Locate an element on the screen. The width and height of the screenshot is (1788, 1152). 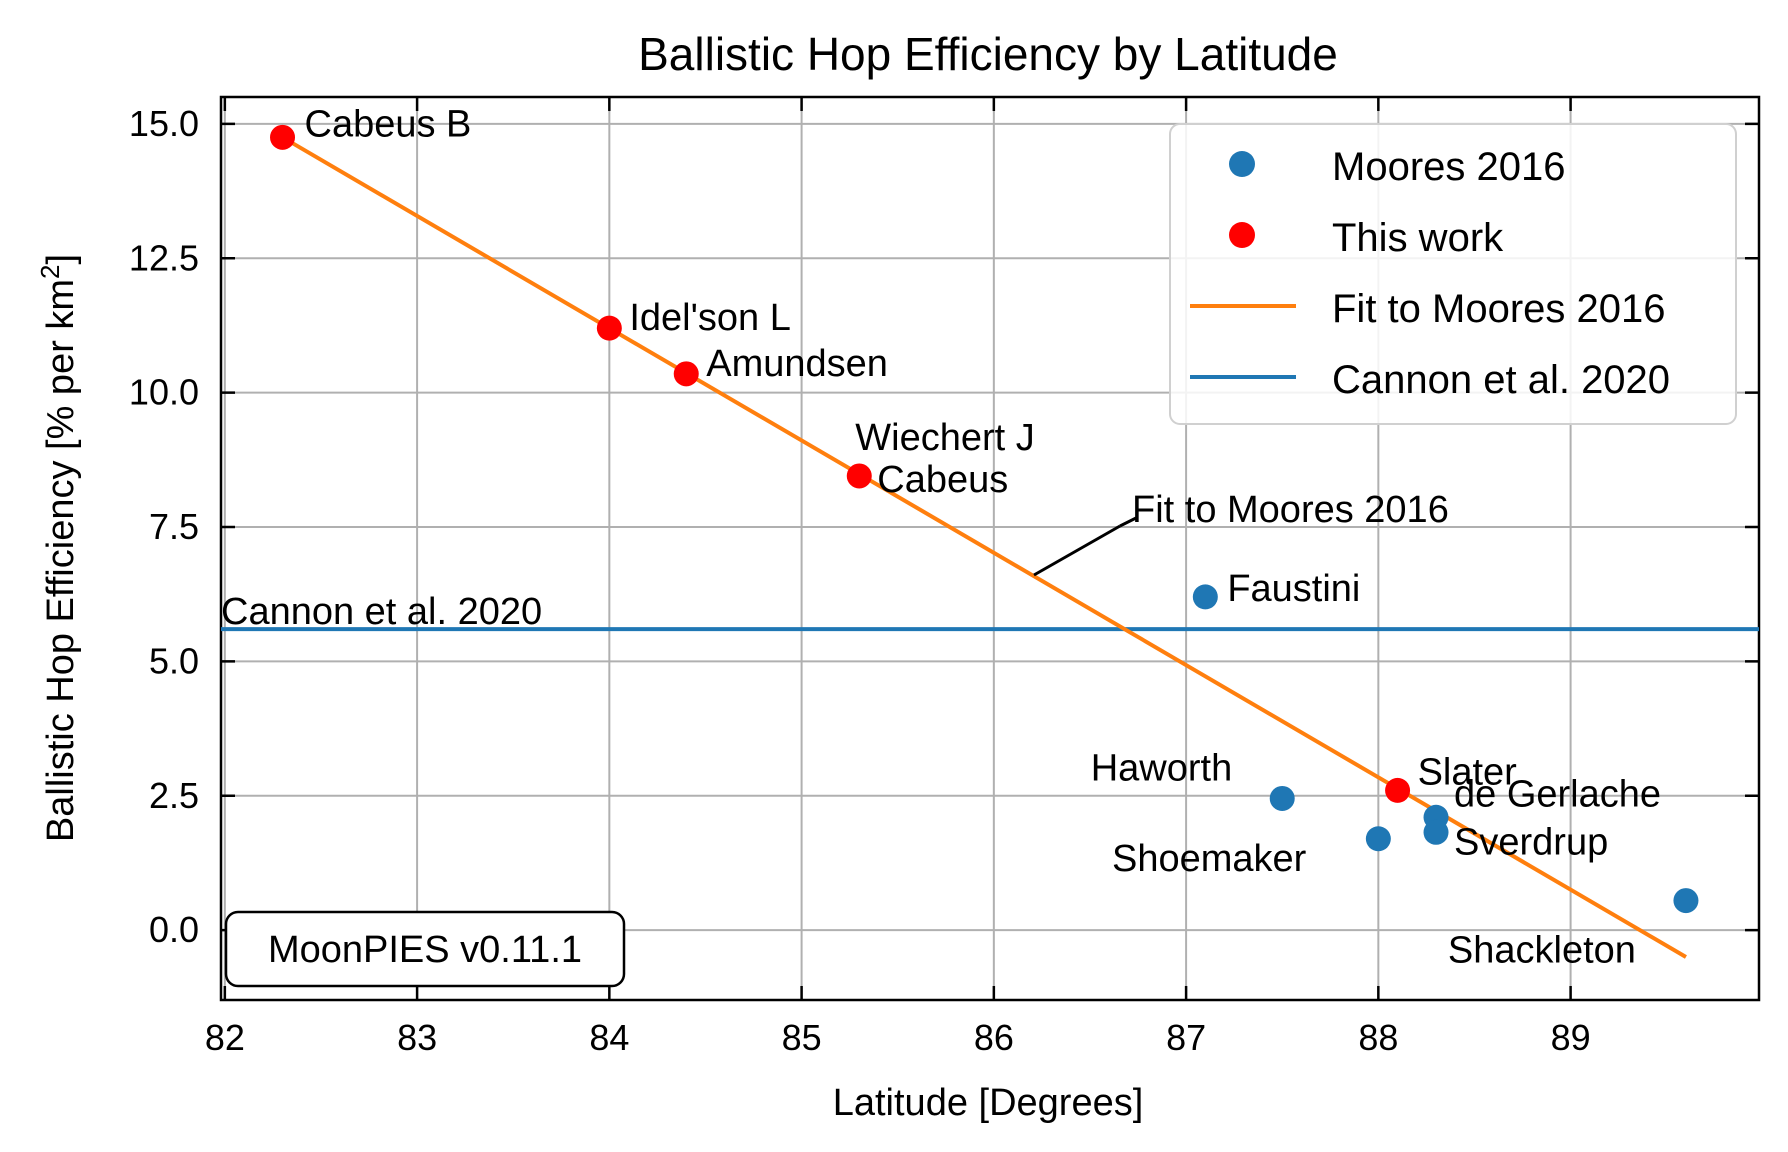
y-axis-label-end: ] is located at coordinates (61, 259).